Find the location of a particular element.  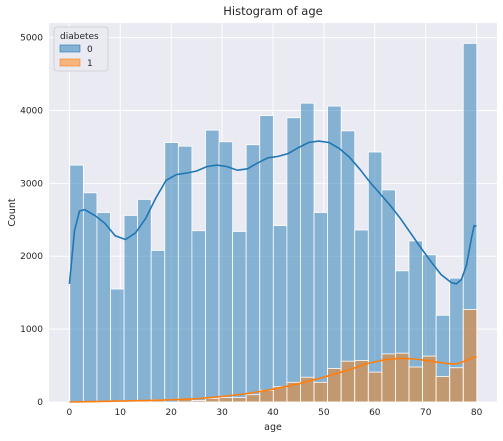

y-tick-label: 0 is located at coordinates (40, 403).